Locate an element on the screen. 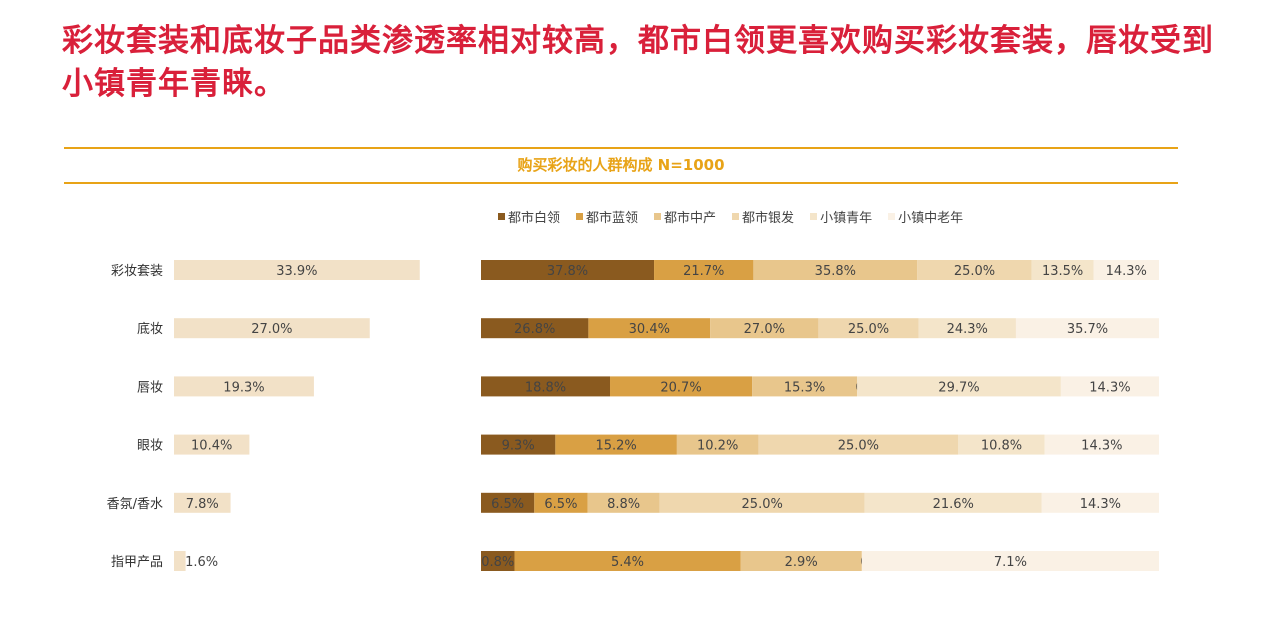 The width and height of the screenshot is (1280, 640). penetration-label: 7.8% is located at coordinates (202, 504).